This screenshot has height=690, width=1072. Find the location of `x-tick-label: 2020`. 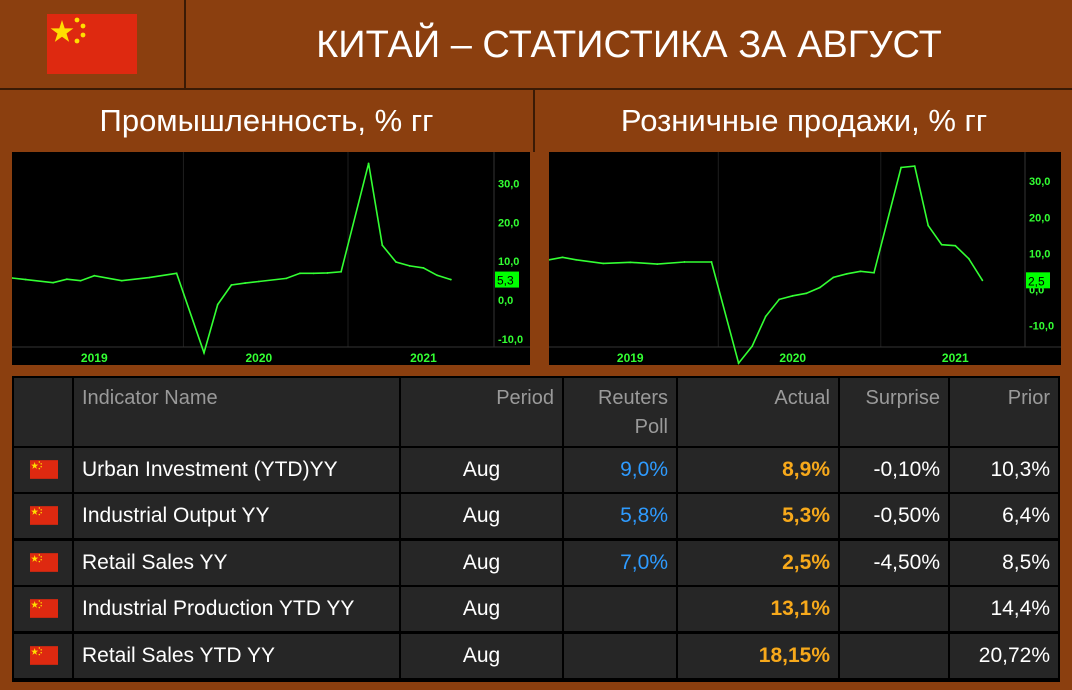

x-tick-label: 2020 is located at coordinates (792, 358).